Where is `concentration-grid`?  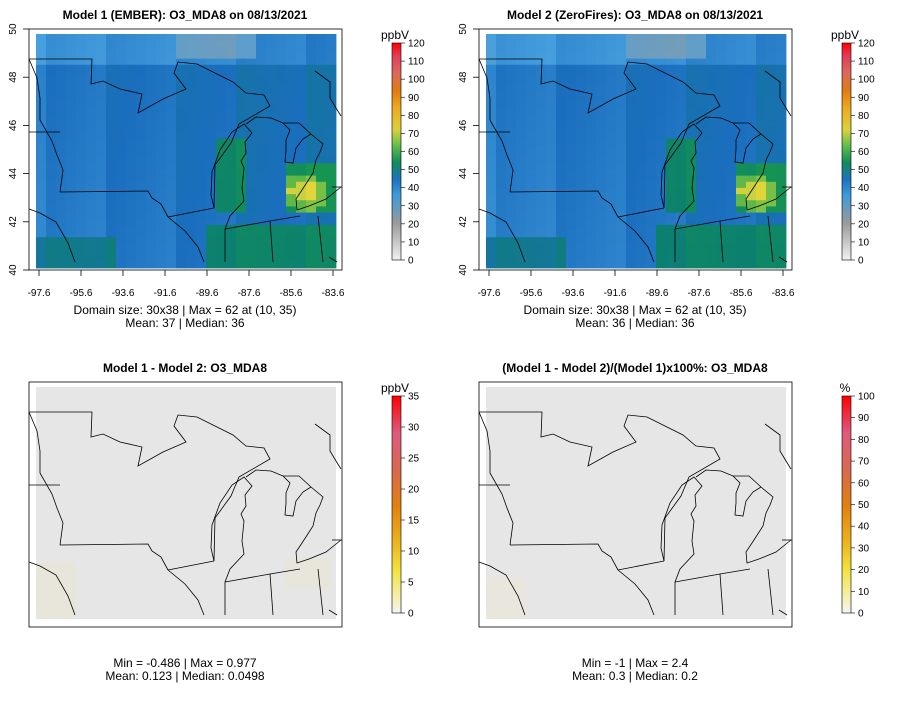 concentration-grid is located at coordinates (636, 151).